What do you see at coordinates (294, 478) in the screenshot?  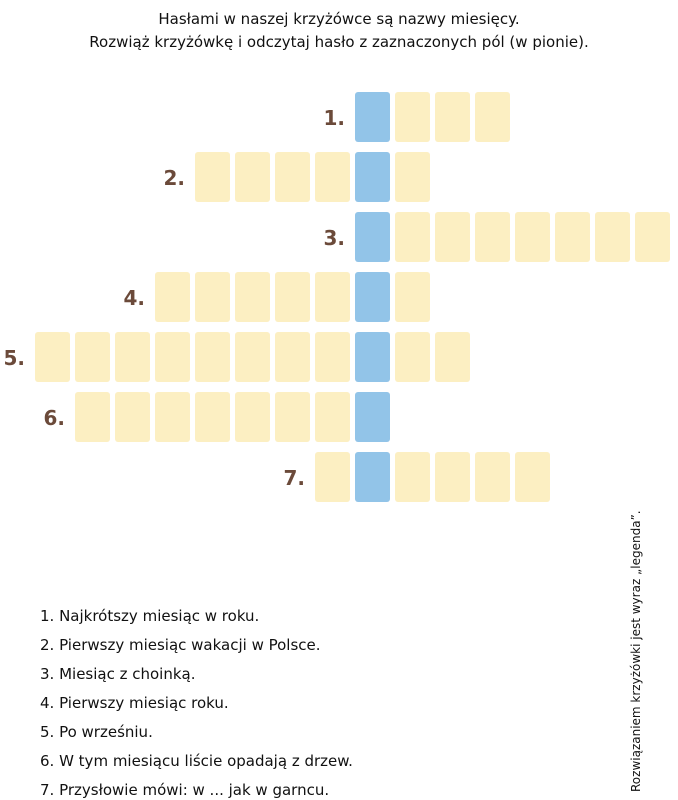 I see `row-number: 7.` at bounding box center [294, 478].